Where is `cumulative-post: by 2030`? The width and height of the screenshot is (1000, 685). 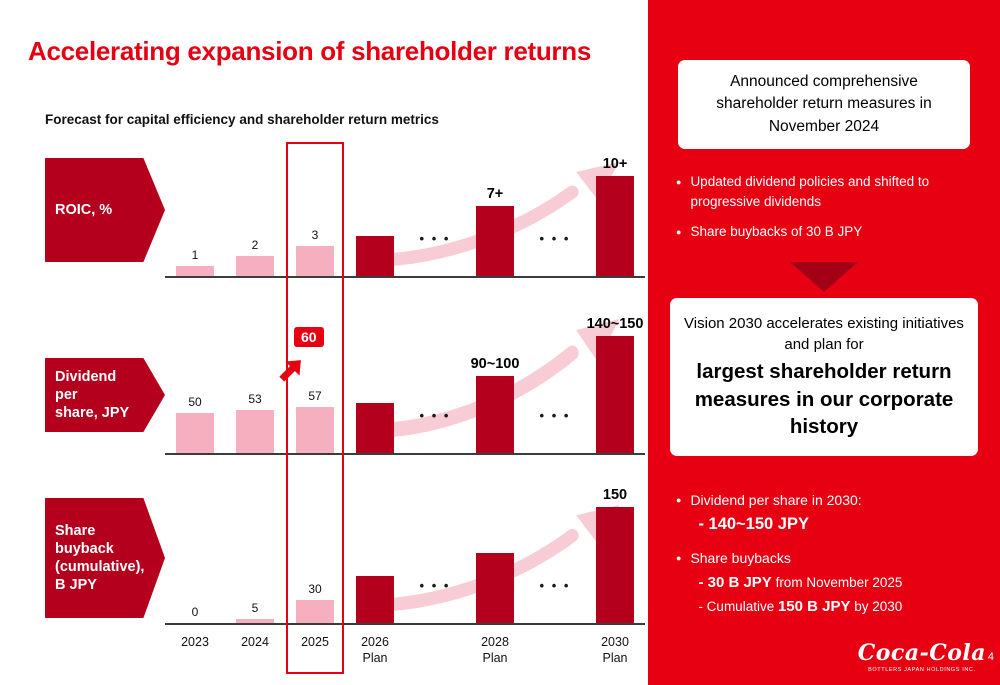
cumulative-post: by 2030 is located at coordinates (876, 607).